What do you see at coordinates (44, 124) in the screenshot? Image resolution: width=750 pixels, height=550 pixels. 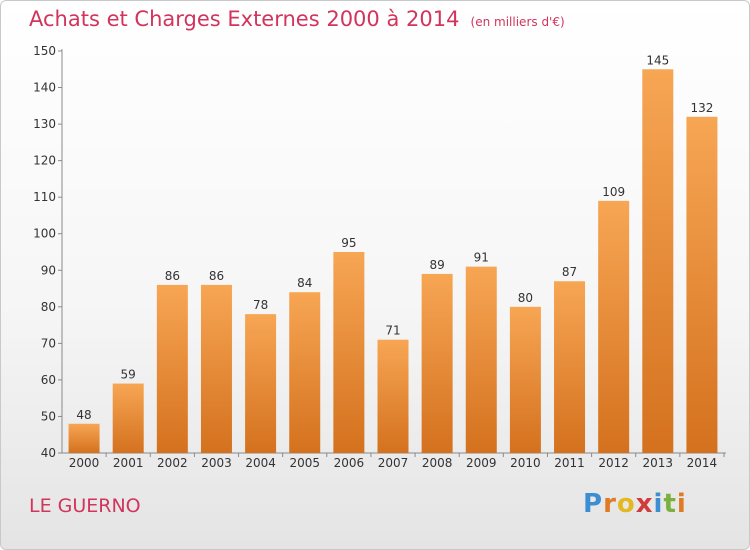 I see `y-tick-label: 130` at bounding box center [44, 124].